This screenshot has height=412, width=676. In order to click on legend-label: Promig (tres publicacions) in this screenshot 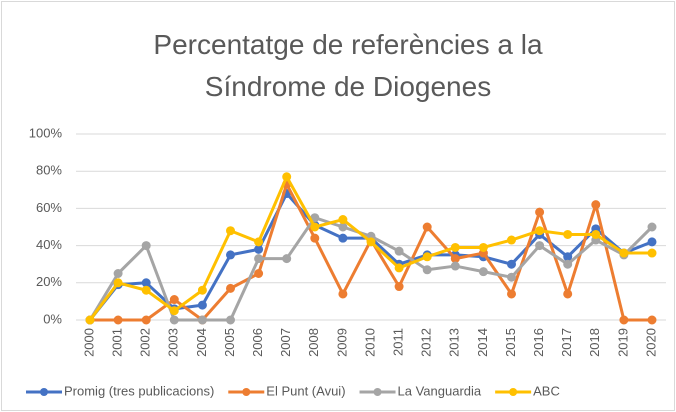, I will do `click(139, 390)`.